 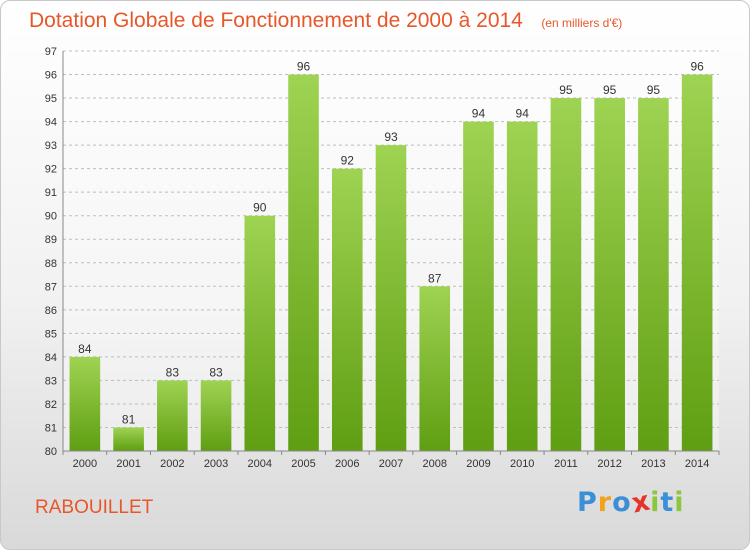 What do you see at coordinates (522, 286) in the screenshot?
I see `bar-2010` at bounding box center [522, 286].